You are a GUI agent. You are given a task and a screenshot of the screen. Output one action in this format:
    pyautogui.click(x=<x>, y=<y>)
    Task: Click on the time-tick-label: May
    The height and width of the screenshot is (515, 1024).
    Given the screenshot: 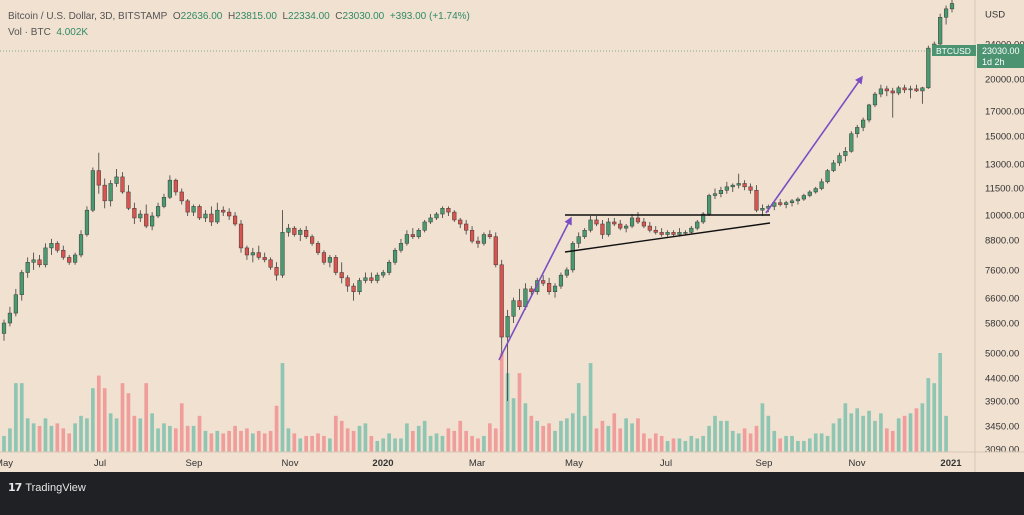 What is the action you would take?
    pyautogui.click(x=574, y=463)
    